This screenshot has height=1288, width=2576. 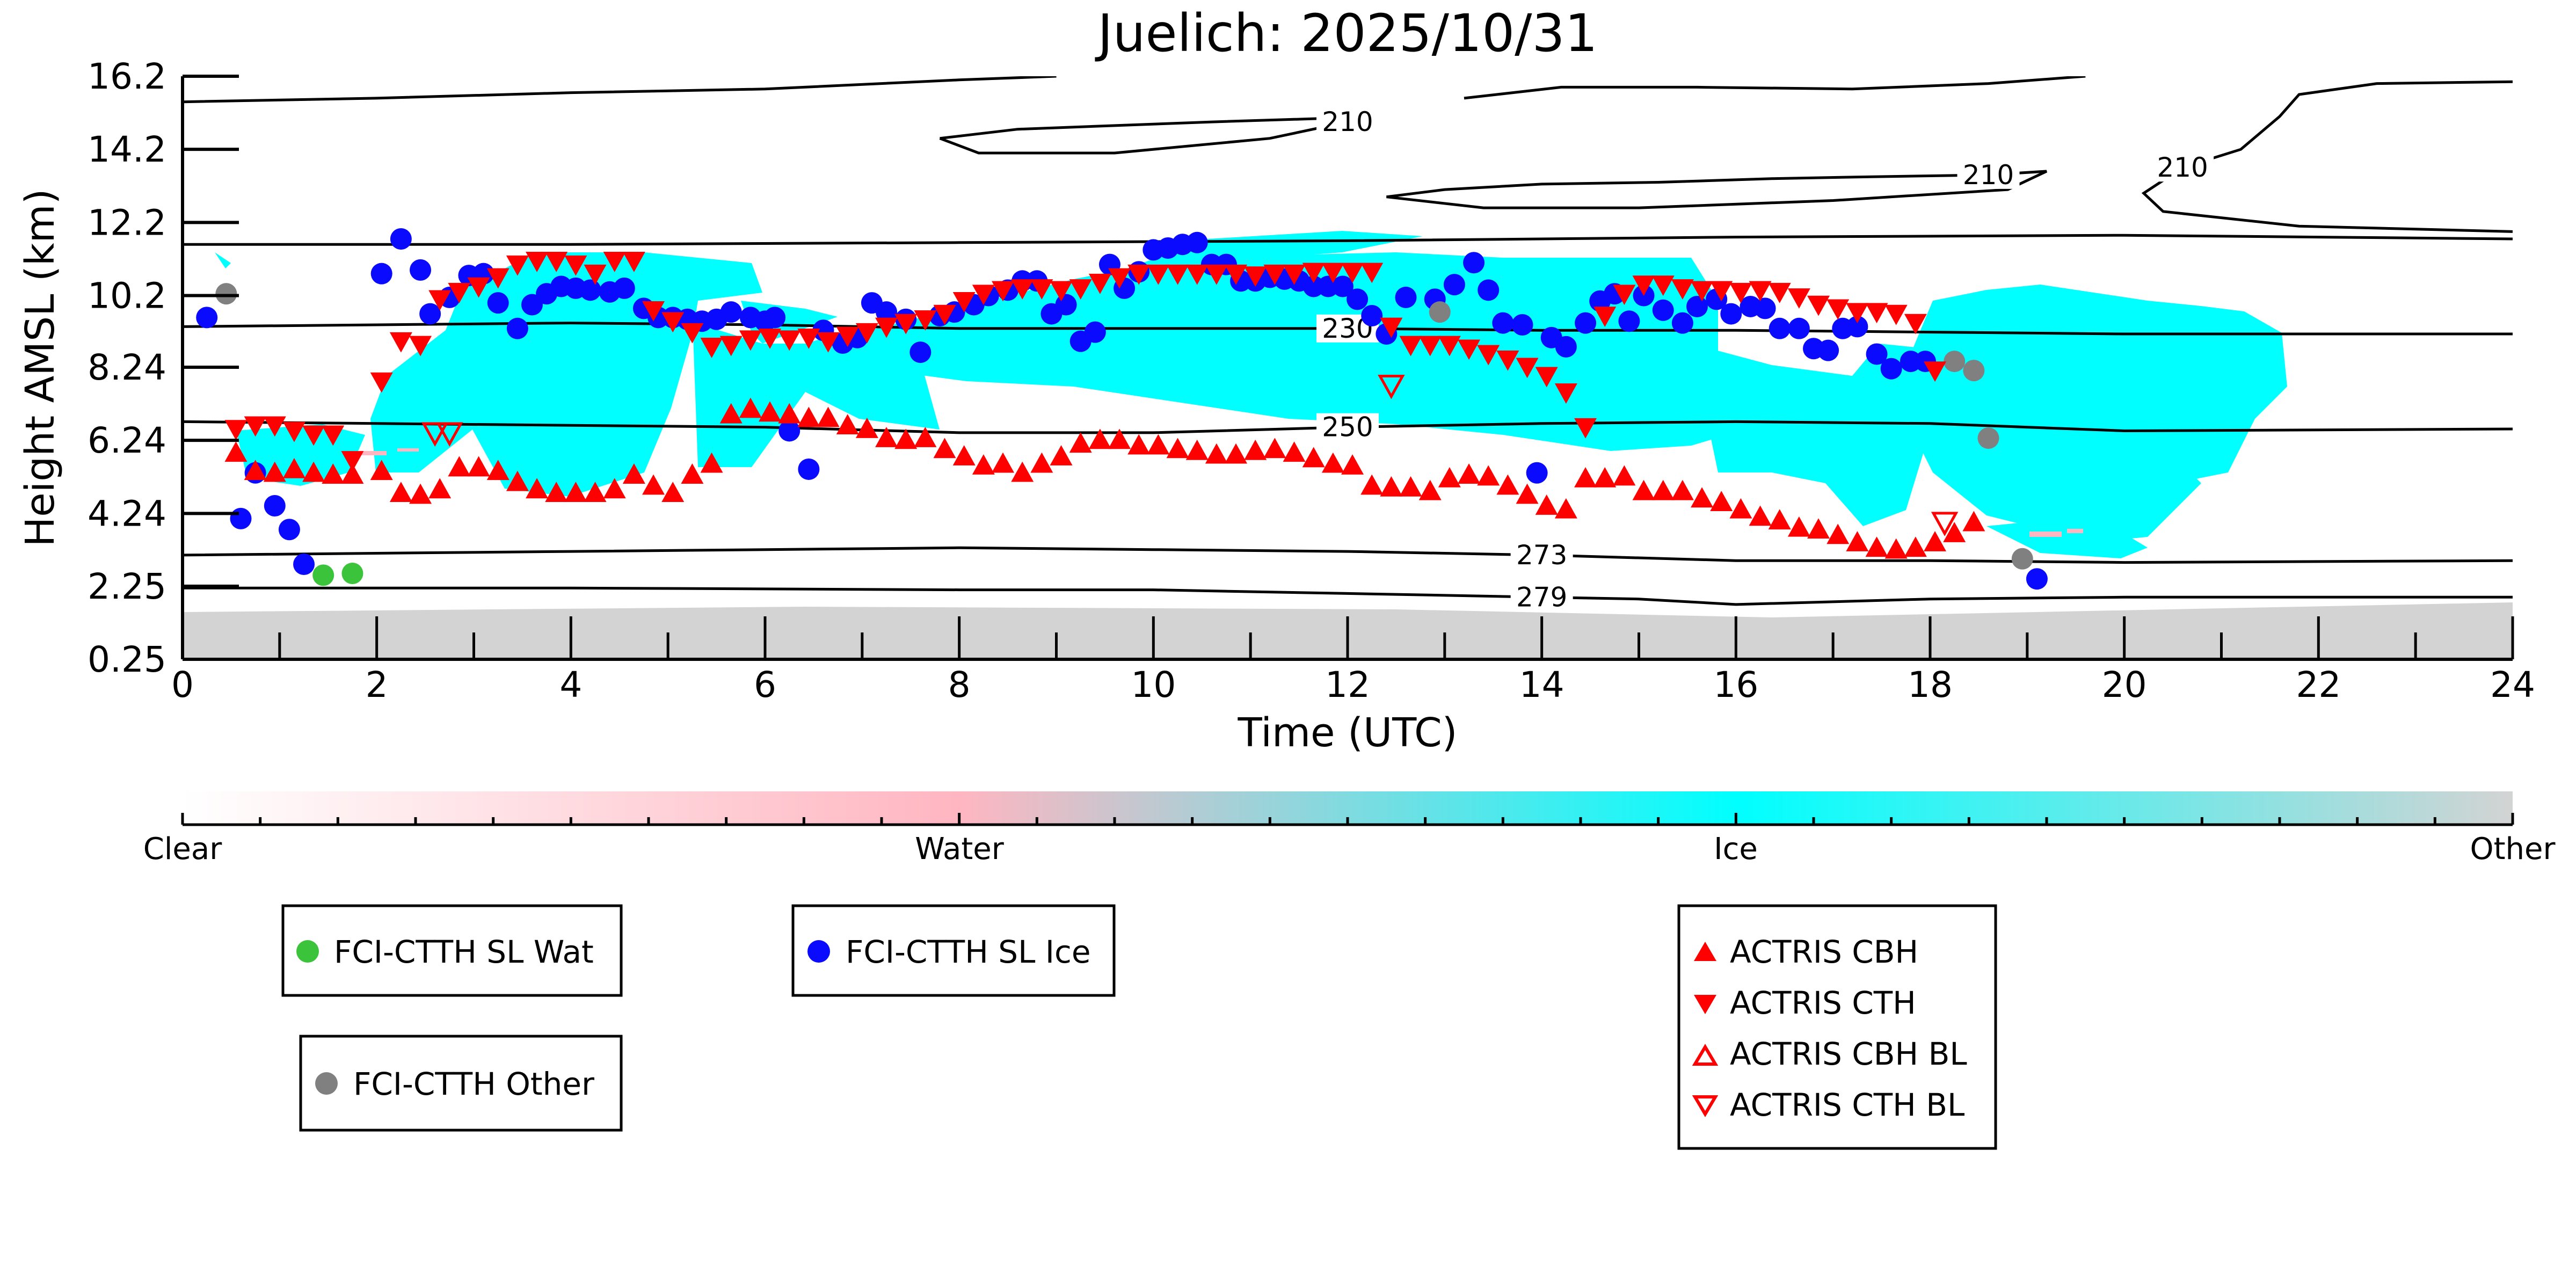 I want to click on legend-ice: FCI-CTTH SL Ice, so click(x=953, y=950).